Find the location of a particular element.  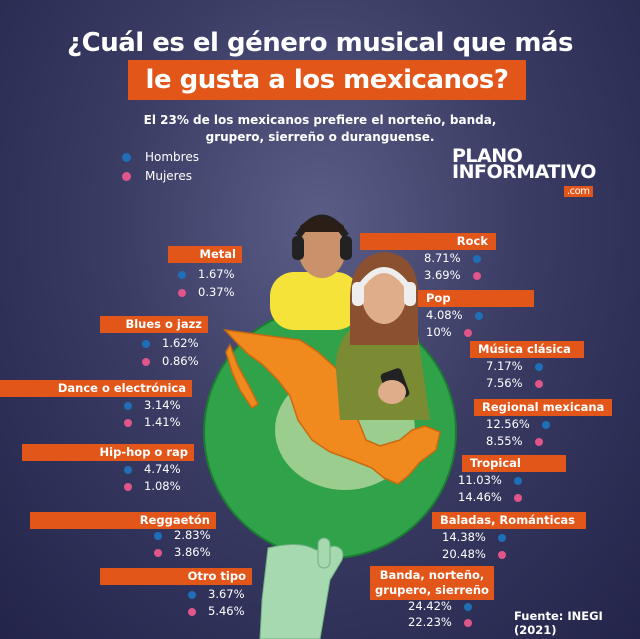

value-women-label: 8.55% is located at coordinates (504, 441).